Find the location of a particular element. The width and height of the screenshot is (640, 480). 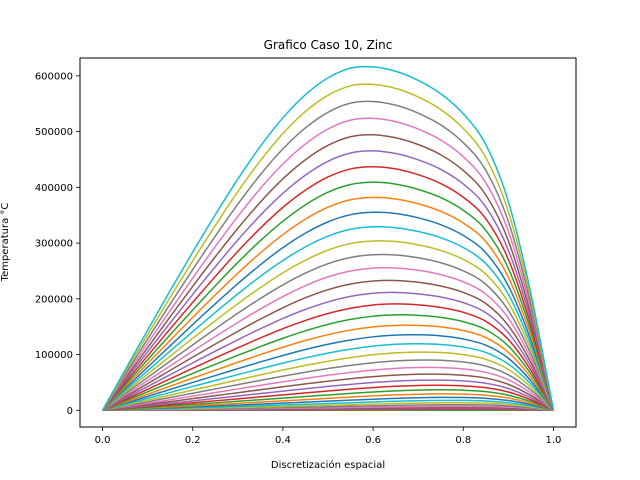

y-axis: 0 100000 200000 300000 400000 500000 600000 is located at coordinates (57, 244).